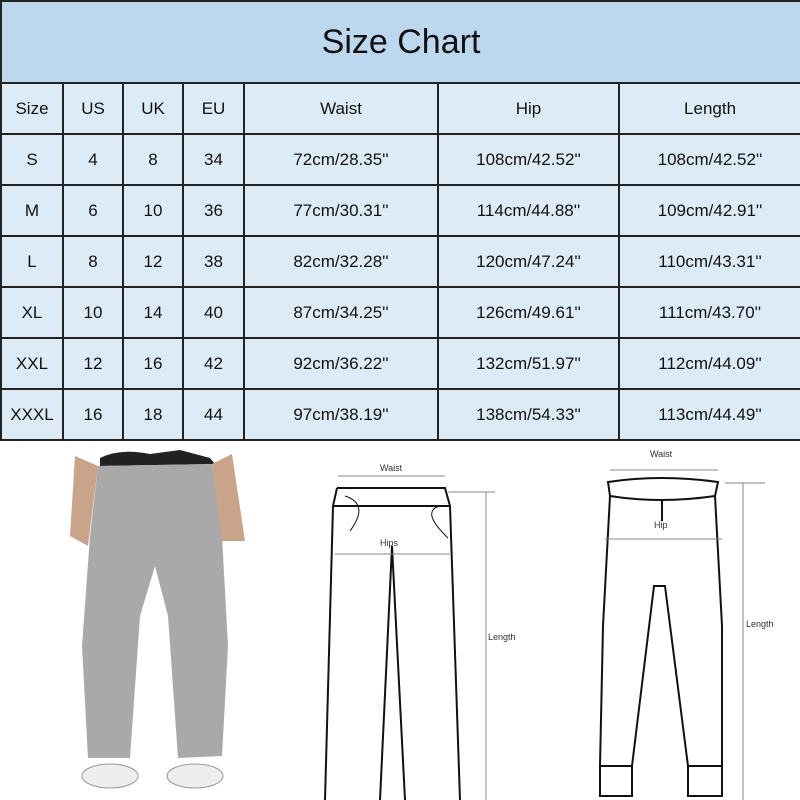 The image size is (800, 800). Describe the element at coordinates (153, 414) in the screenshot. I see `table-cell: 18` at that location.